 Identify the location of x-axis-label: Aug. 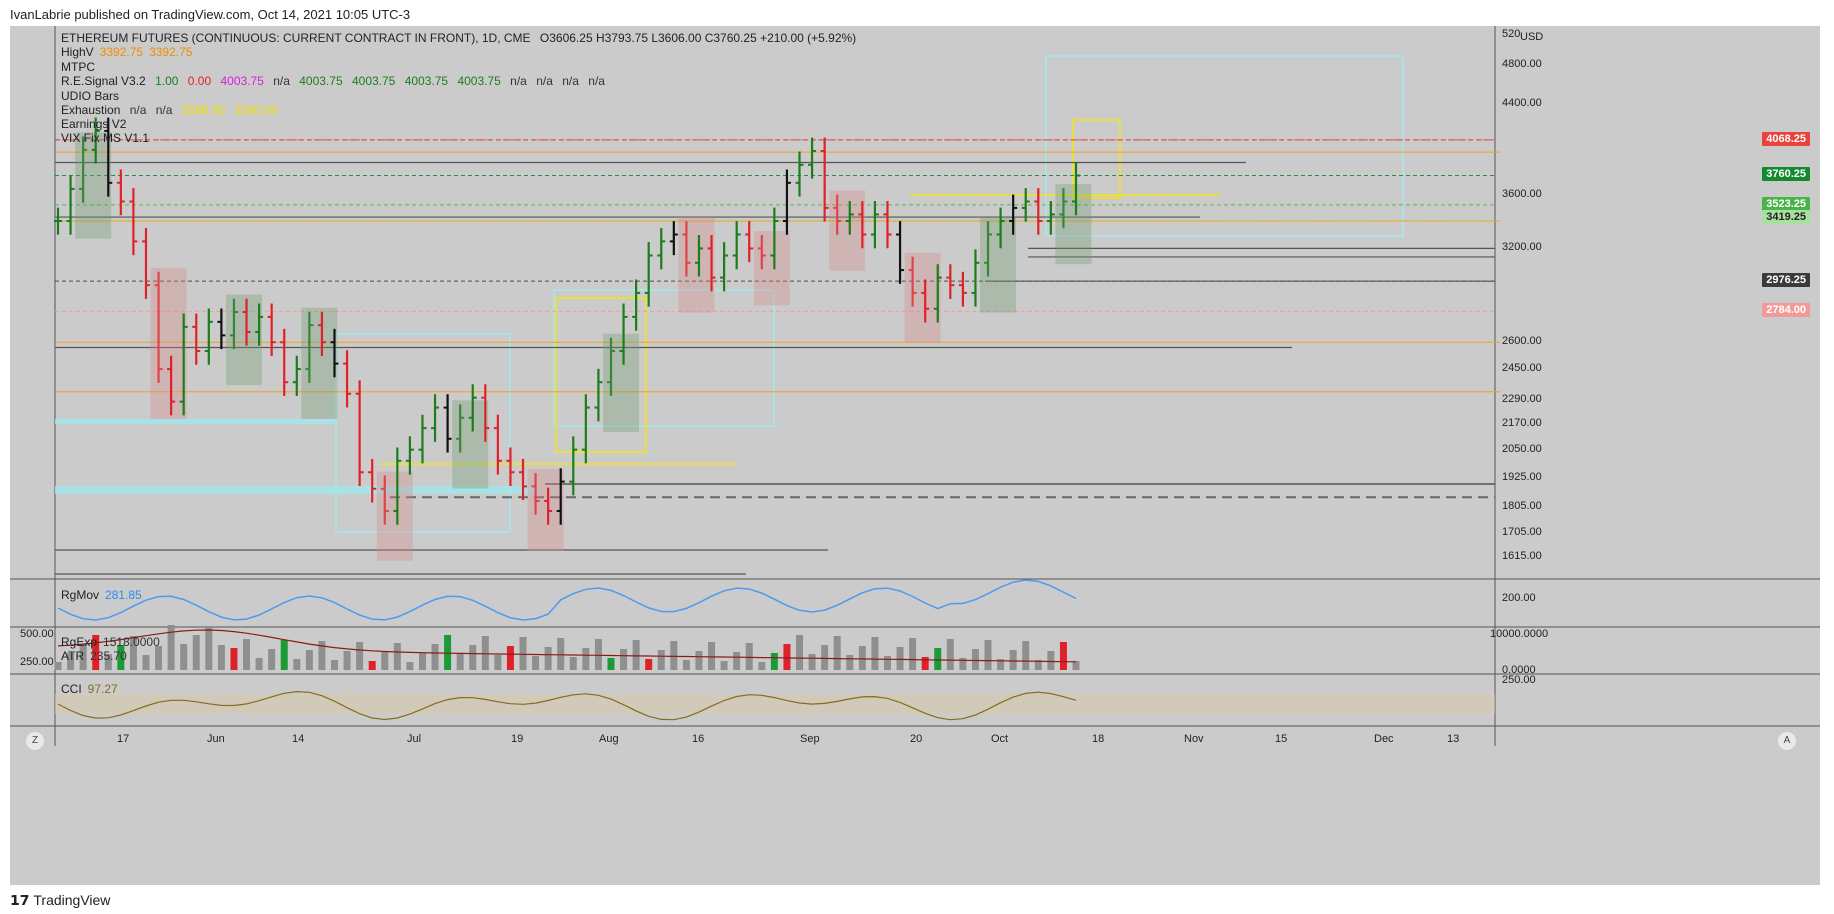
(609, 739).